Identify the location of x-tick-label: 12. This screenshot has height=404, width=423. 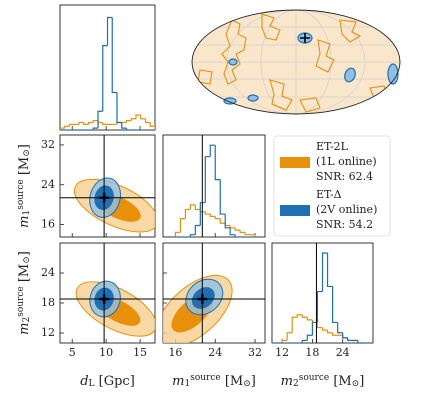
(282, 352).